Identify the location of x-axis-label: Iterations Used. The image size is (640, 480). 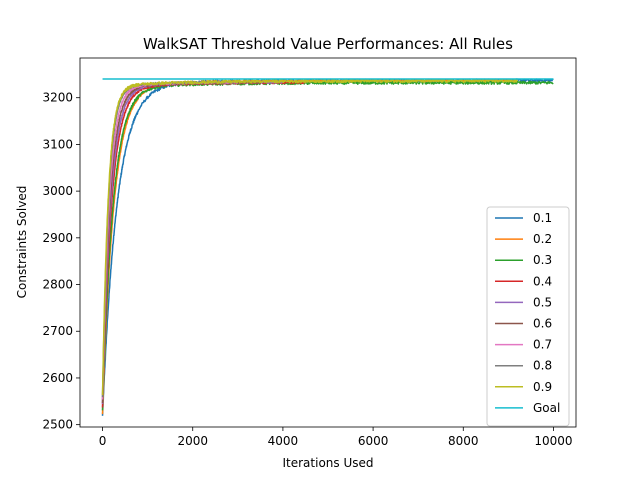
(327, 463).